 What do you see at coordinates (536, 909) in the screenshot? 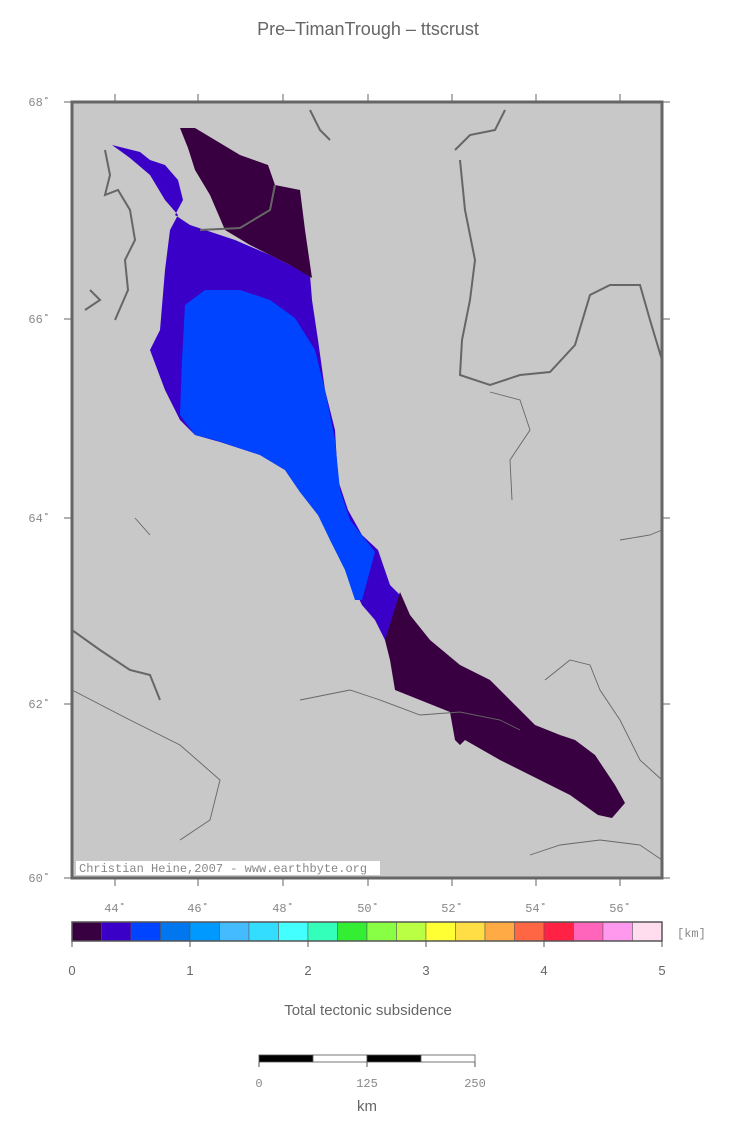
I see `lon-label: 54˚` at bounding box center [536, 909].